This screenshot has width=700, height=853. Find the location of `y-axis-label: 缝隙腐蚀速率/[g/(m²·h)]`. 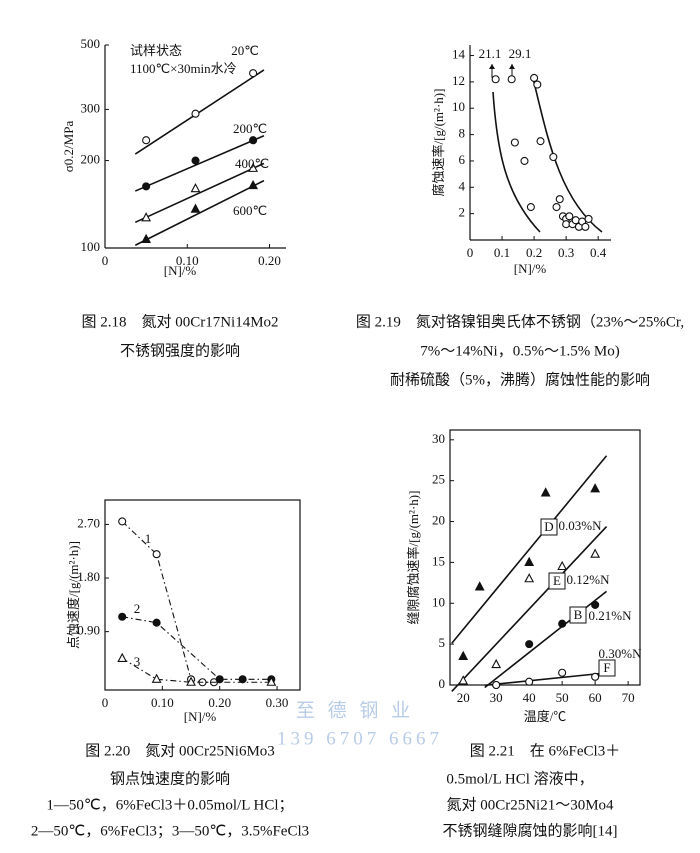

y-axis-label: 缝隙腐蚀速率/[g/(m²·h)] is located at coordinates (413, 558).